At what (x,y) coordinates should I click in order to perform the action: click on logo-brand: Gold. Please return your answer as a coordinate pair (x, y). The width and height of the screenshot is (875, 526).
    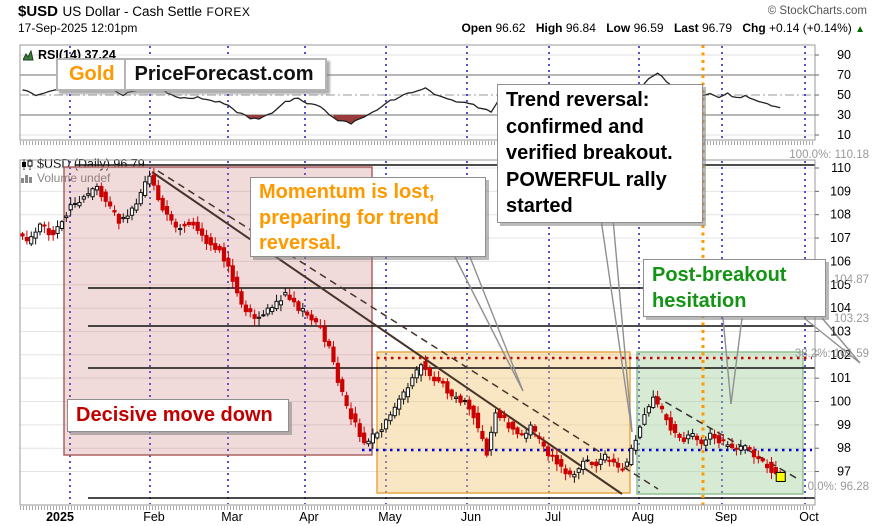
    Looking at the image, I should click on (92, 74).